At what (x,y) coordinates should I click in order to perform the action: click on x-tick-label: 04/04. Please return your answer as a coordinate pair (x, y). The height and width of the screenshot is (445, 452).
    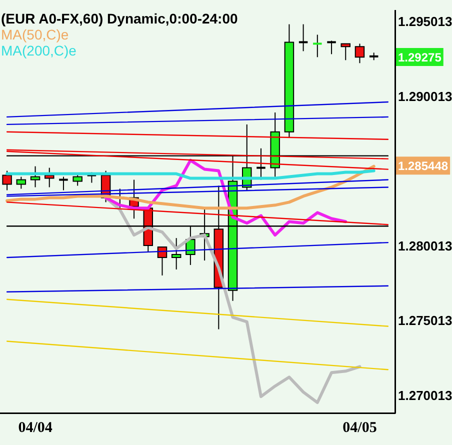
    Looking at the image, I should click on (35, 428).